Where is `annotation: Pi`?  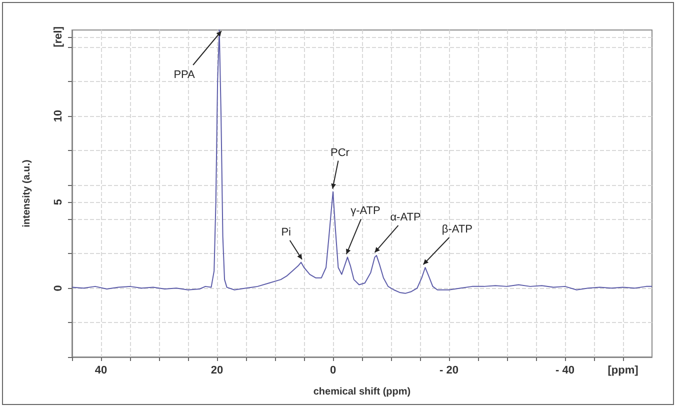 annotation: Pi is located at coordinates (286, 232).